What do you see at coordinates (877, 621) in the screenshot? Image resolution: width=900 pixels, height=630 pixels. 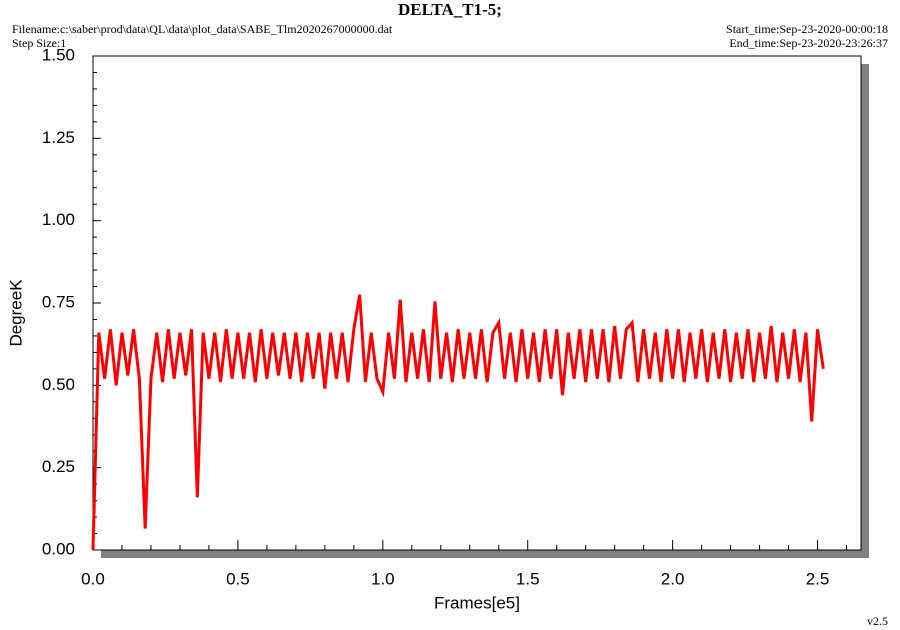 I see `version: v2.5` at bounding box center [877, 621].